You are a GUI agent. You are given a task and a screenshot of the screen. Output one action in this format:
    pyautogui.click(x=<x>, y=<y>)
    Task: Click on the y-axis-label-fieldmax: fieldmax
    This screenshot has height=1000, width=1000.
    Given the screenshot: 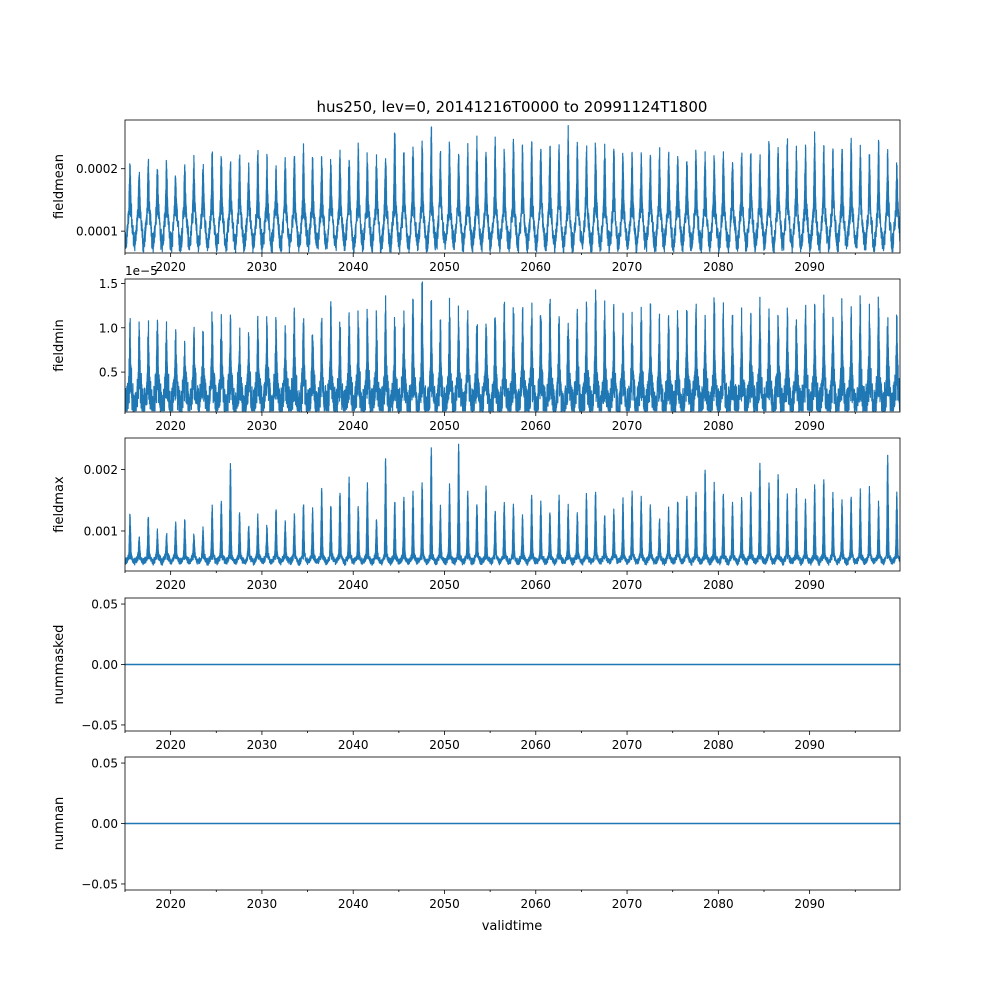 What is the action you would take?
    pyautogui.click(x=59, y=504)
    